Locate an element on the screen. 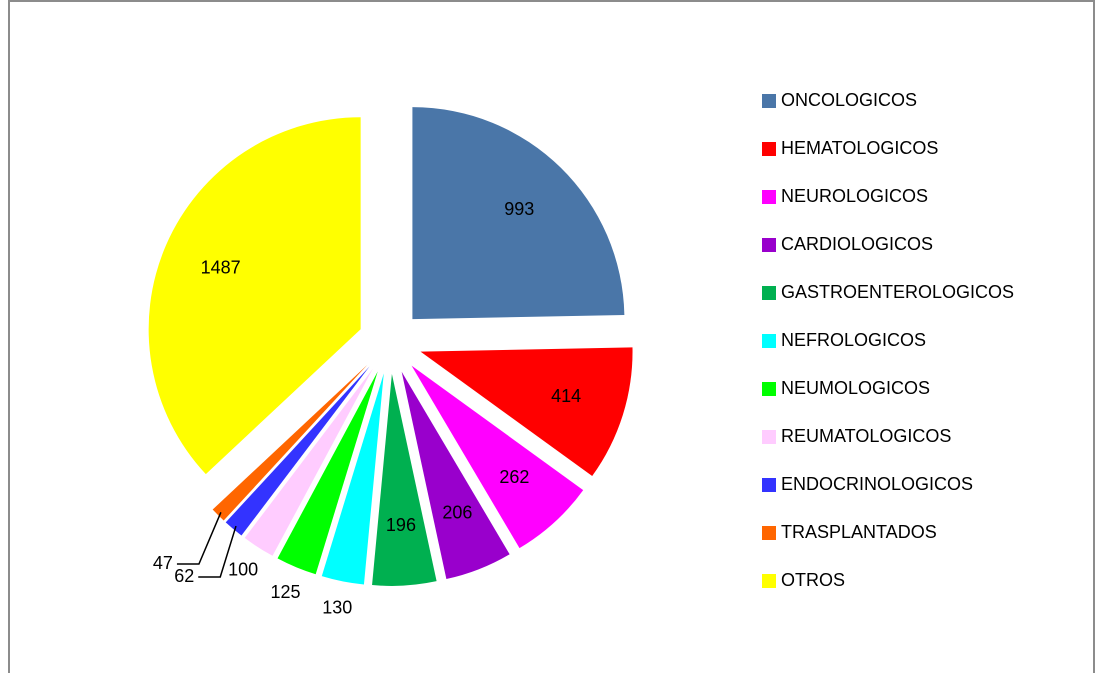 This screenshot has width=1104, height=678. data-label: 62 is located at coordinates (184, 576).